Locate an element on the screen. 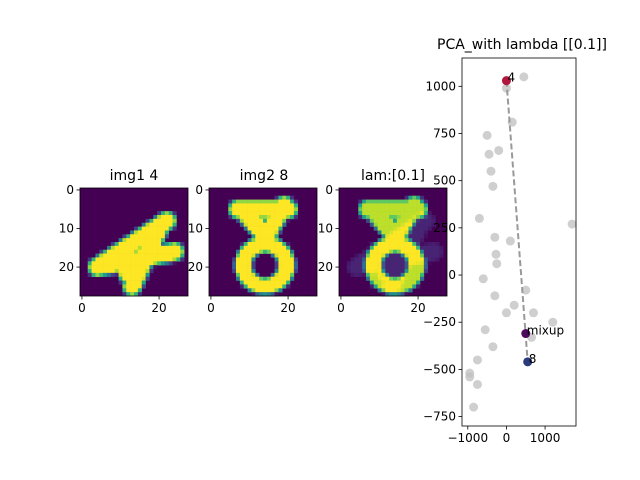 The image size is (640, 480). point-annotation: 8 is located at coordinates (533, 359).